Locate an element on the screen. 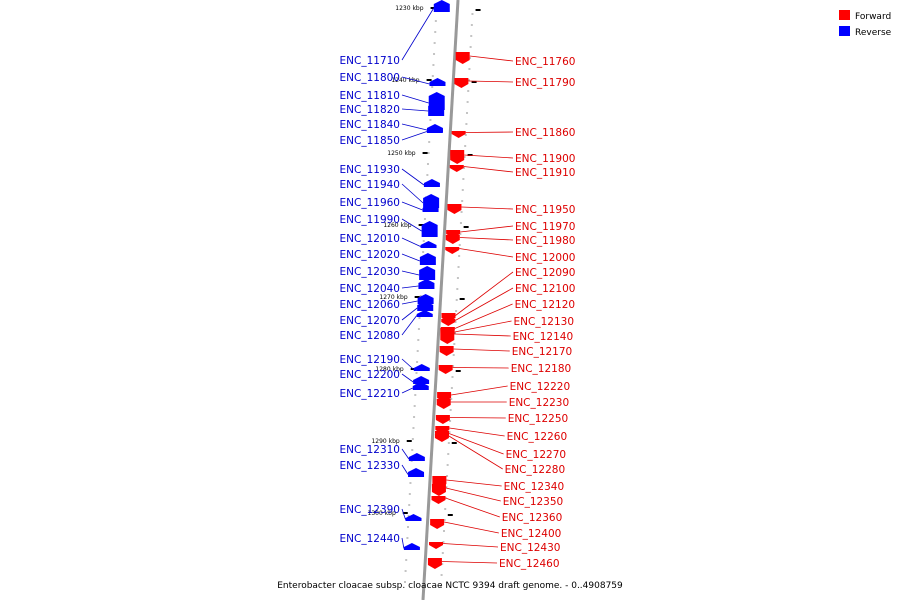 This screenshot has width=900, height=600. forward-gene-label: ENC_12130 is located at coordinates (544, 322).